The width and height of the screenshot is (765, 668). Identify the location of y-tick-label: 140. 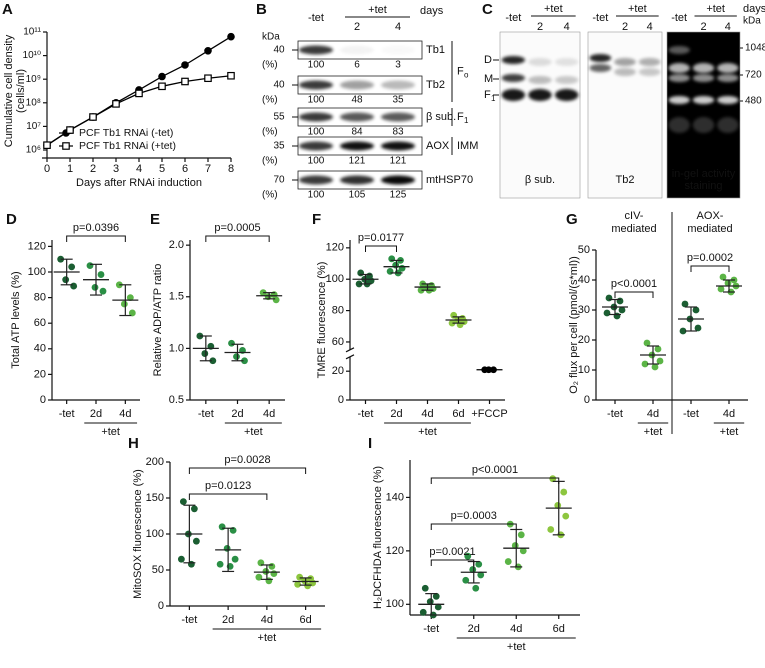
(395, 497).